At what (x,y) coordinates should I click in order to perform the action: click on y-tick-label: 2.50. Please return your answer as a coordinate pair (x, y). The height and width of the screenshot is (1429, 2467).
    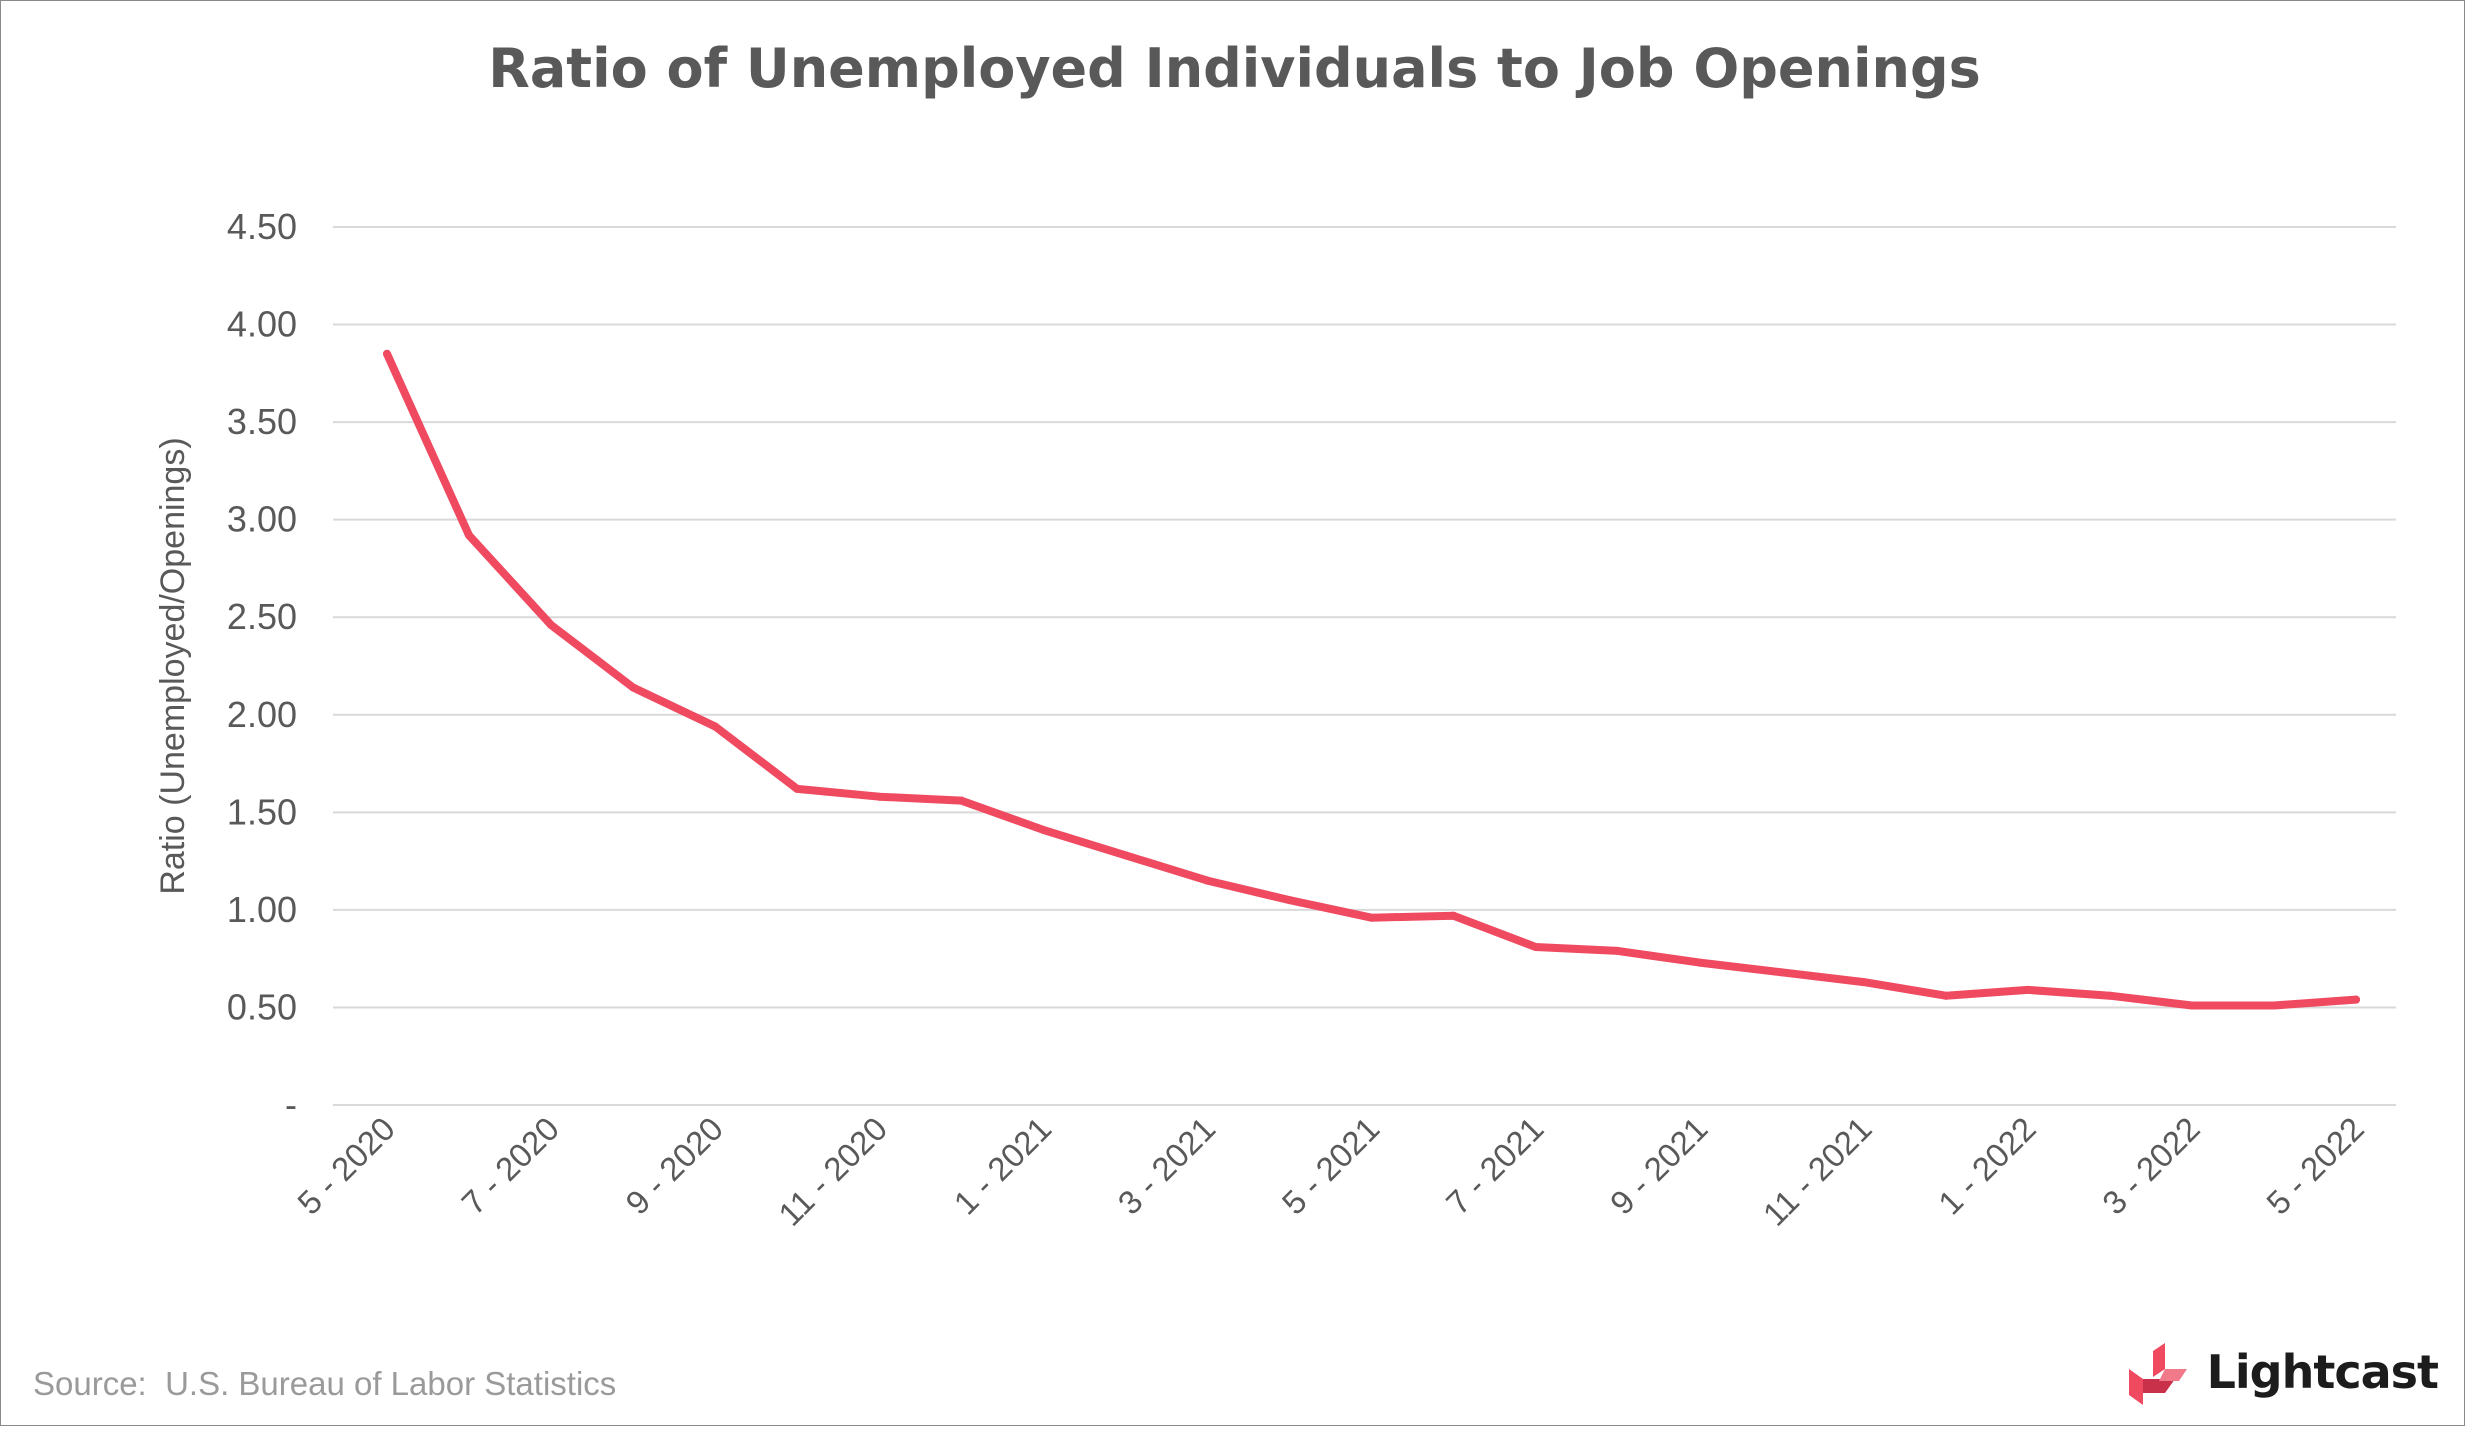
    Looking at the image, I should click on (262, 616).